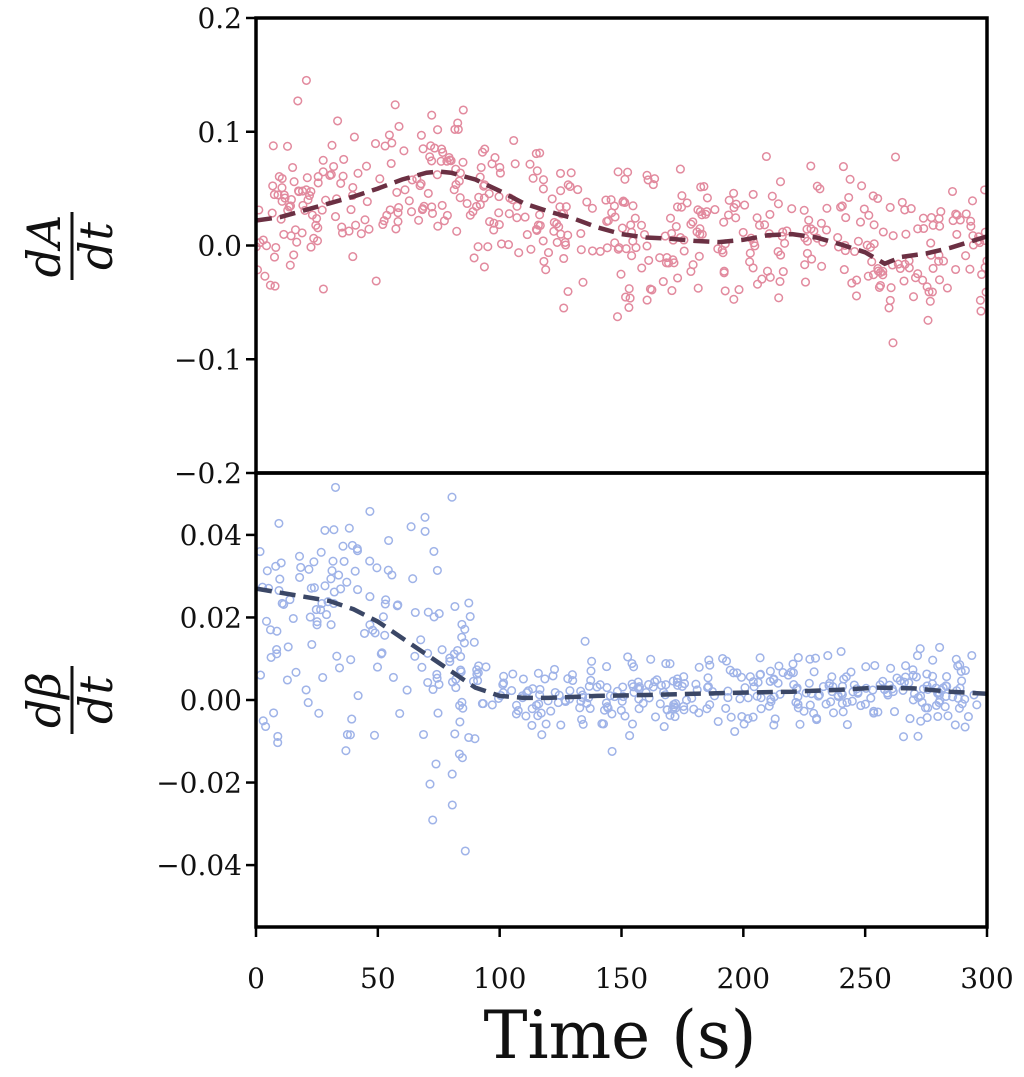 The height and width of the screenshot is (1077, 1024). What do you see at coordinates (219, 18) in the screenshot?
I see `y-tick-label: 0.2` at bounding box center [219, 18].